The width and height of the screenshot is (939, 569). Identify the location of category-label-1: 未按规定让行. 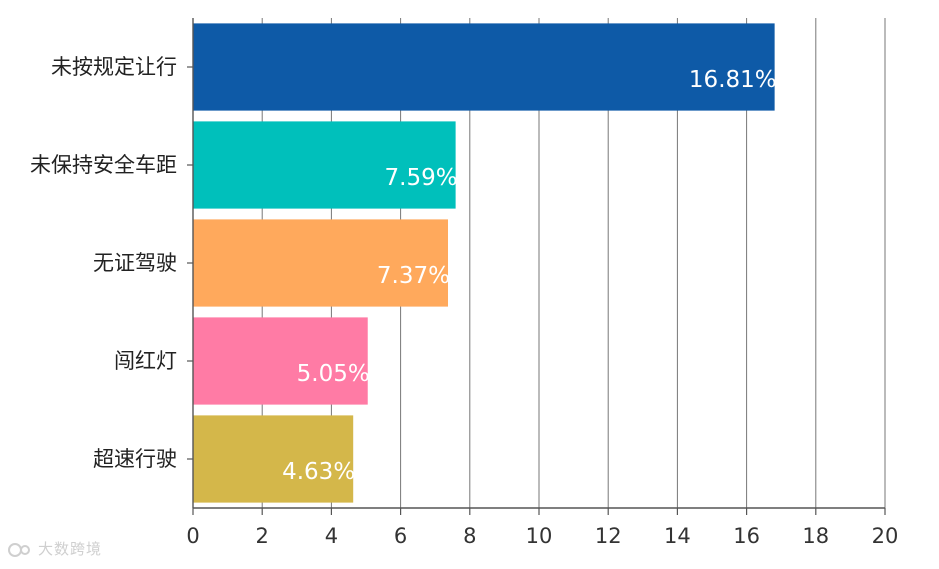
(114, 67).